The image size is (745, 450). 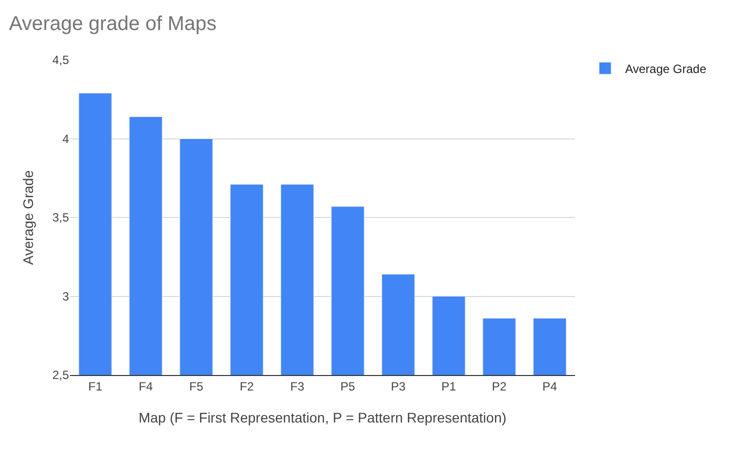 I want to click on x-tick-label: F5, so click(x=196, y=386).